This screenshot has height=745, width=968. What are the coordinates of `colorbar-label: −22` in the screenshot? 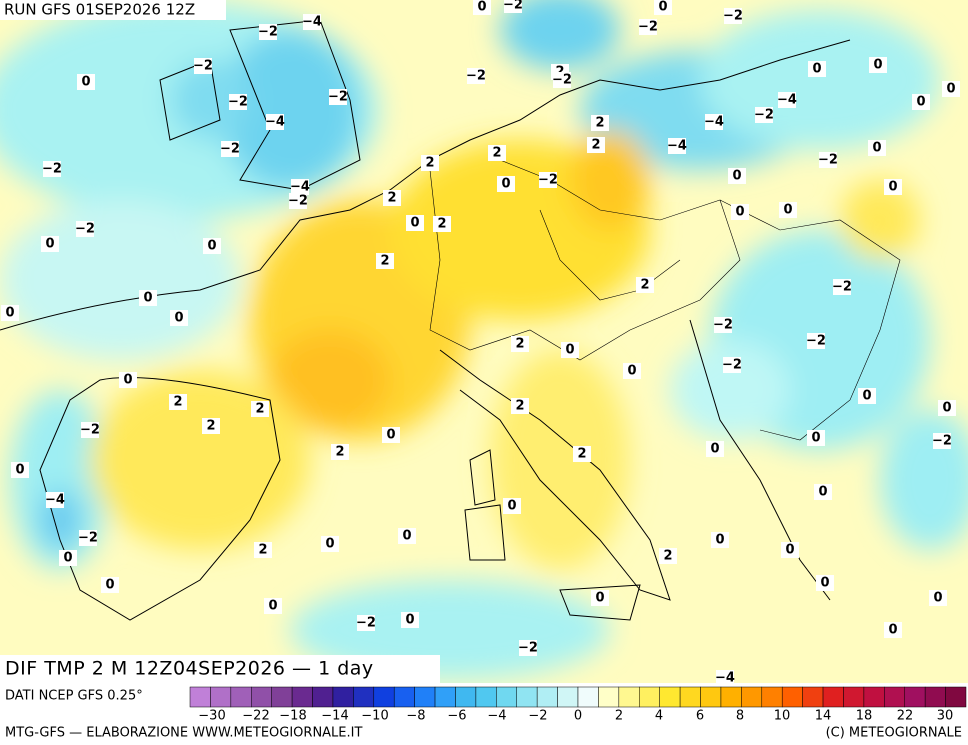 It's located at (255, 716).